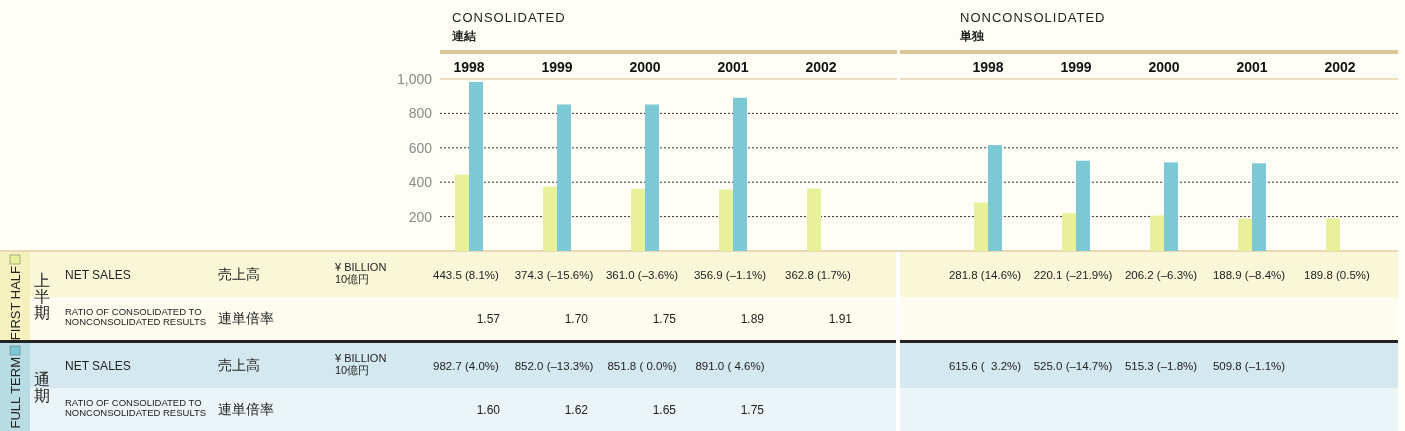  What do you see at coordinates (414, 79) in the screenshot?
I see `y-tick-label: 1,000` at bounding box center [414, 79].